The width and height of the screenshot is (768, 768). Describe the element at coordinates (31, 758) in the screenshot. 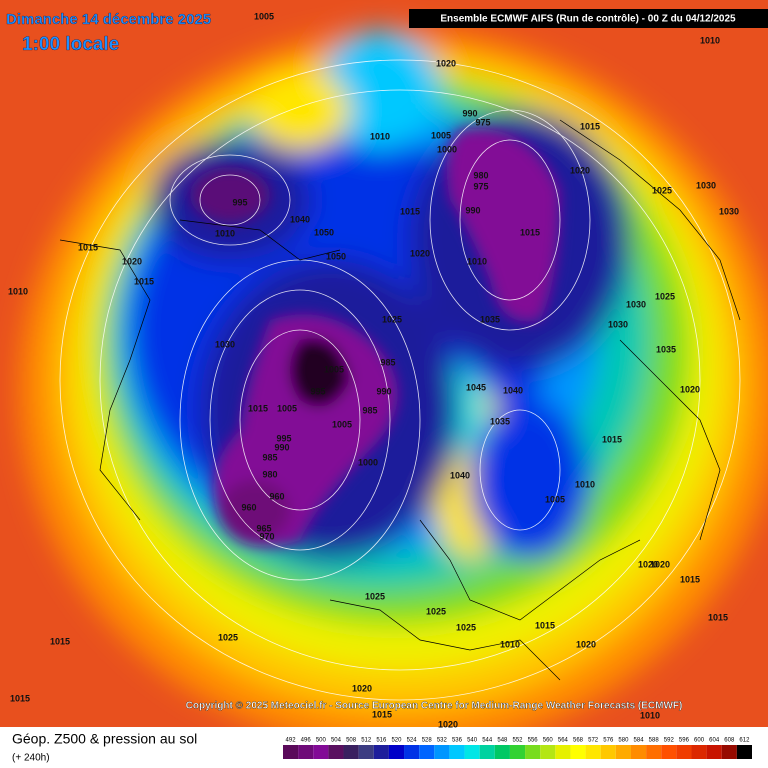

I see `footer-lead: (+ 240h)` at that location.